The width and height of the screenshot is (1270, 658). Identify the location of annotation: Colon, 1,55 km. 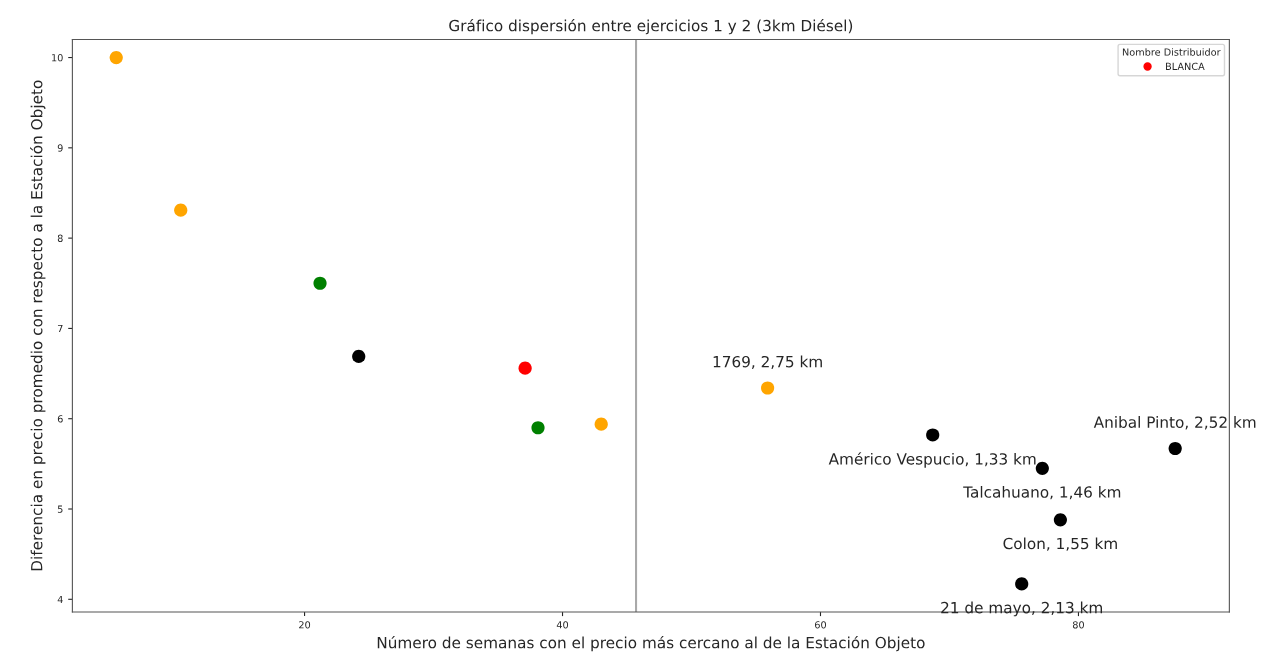
(1060, 544).